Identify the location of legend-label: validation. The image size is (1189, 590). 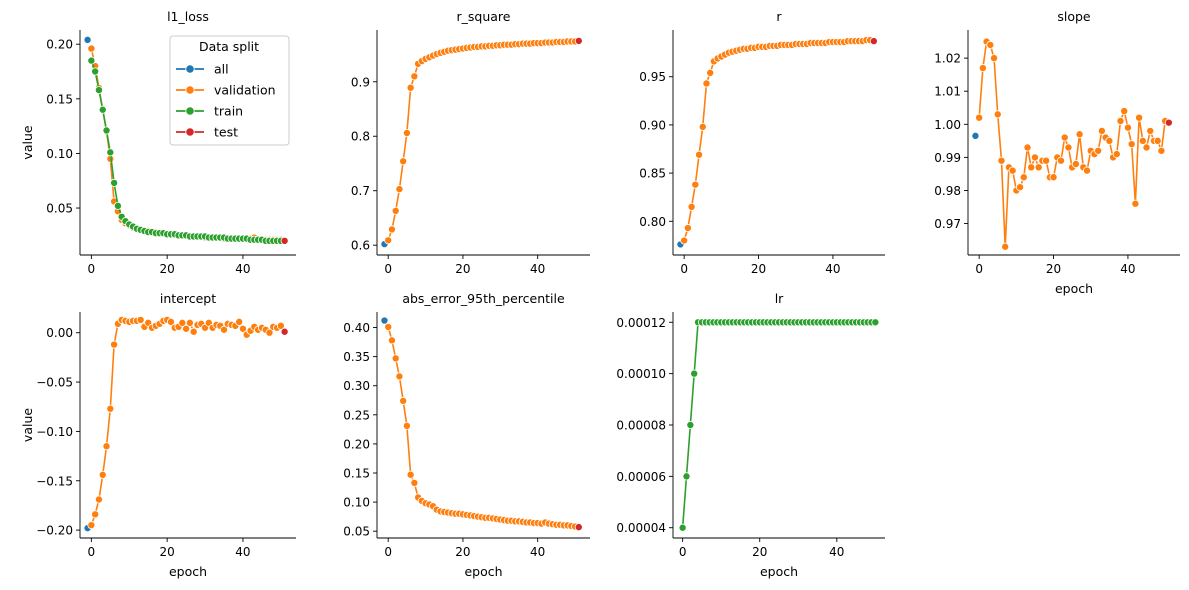
(245, 90).